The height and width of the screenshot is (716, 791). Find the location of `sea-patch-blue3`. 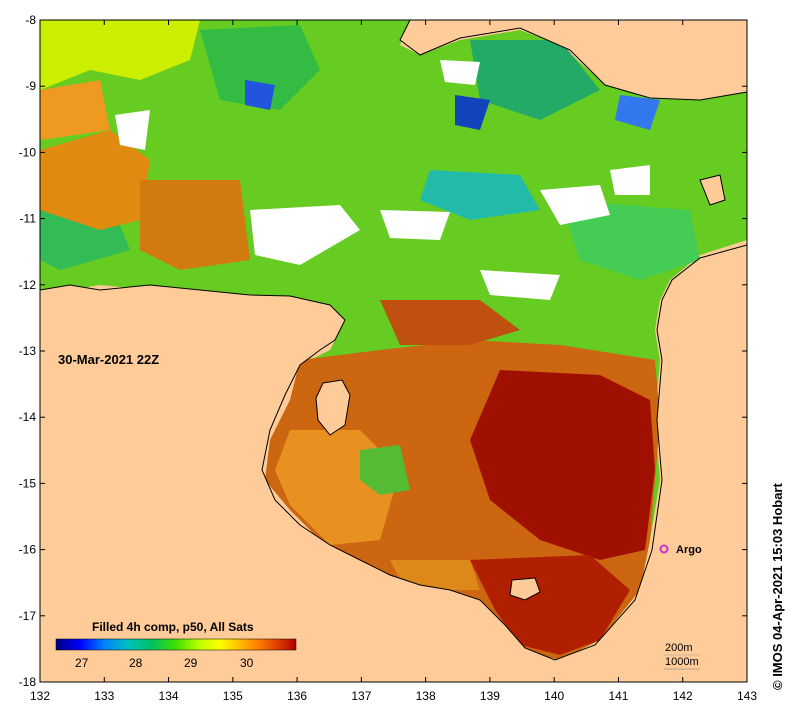

sea-patch-blue3 is located at coordinates (637, 112).